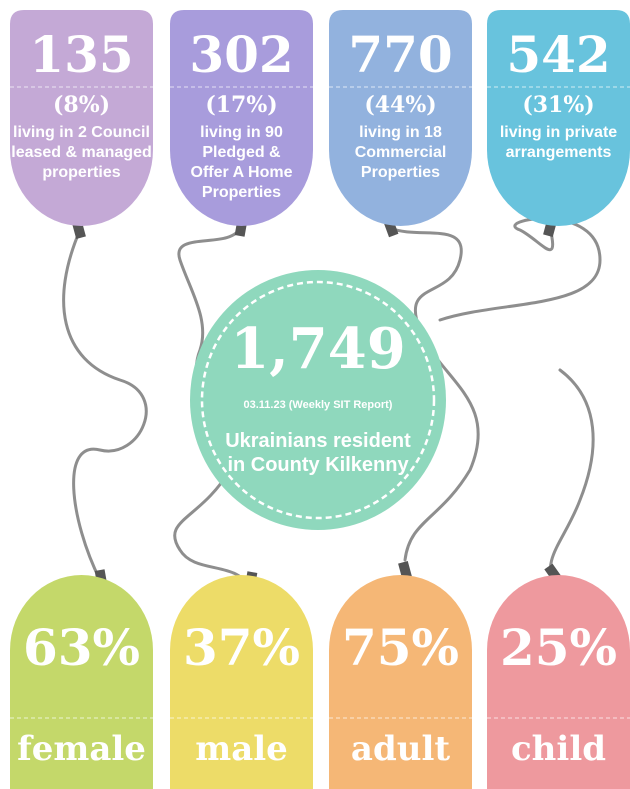 This screenshot has height=789, width=630. I want to click on tag-text: living in 2 Council, so click(81, 132).